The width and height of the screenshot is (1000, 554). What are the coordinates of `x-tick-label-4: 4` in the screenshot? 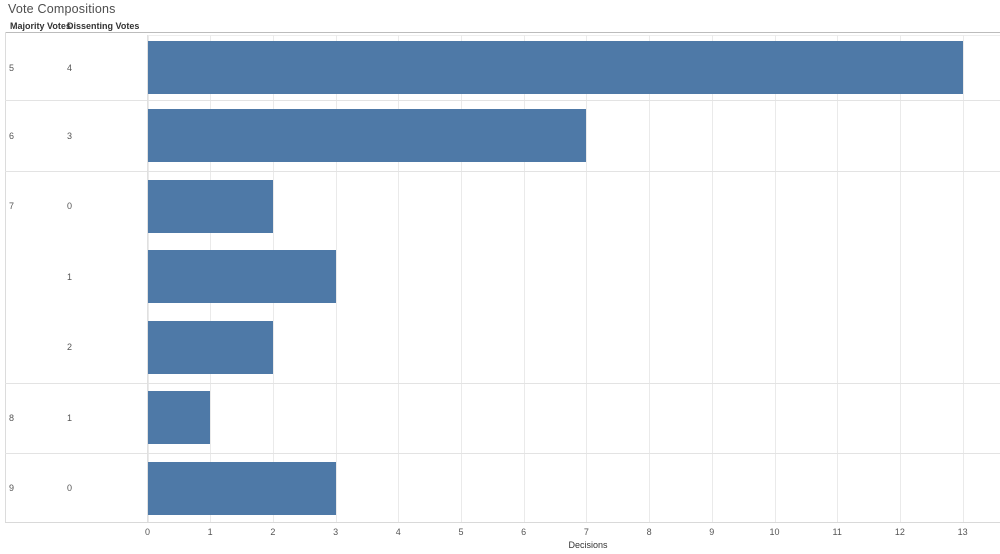 It's located at (398, 532).